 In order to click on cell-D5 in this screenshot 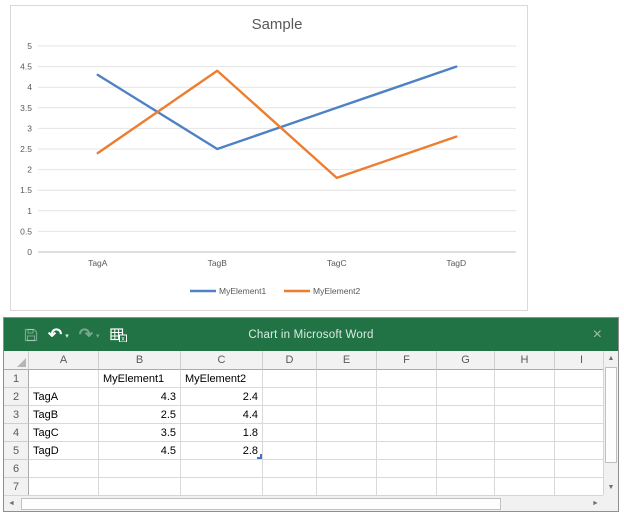, I will do `click(290, 451)`.